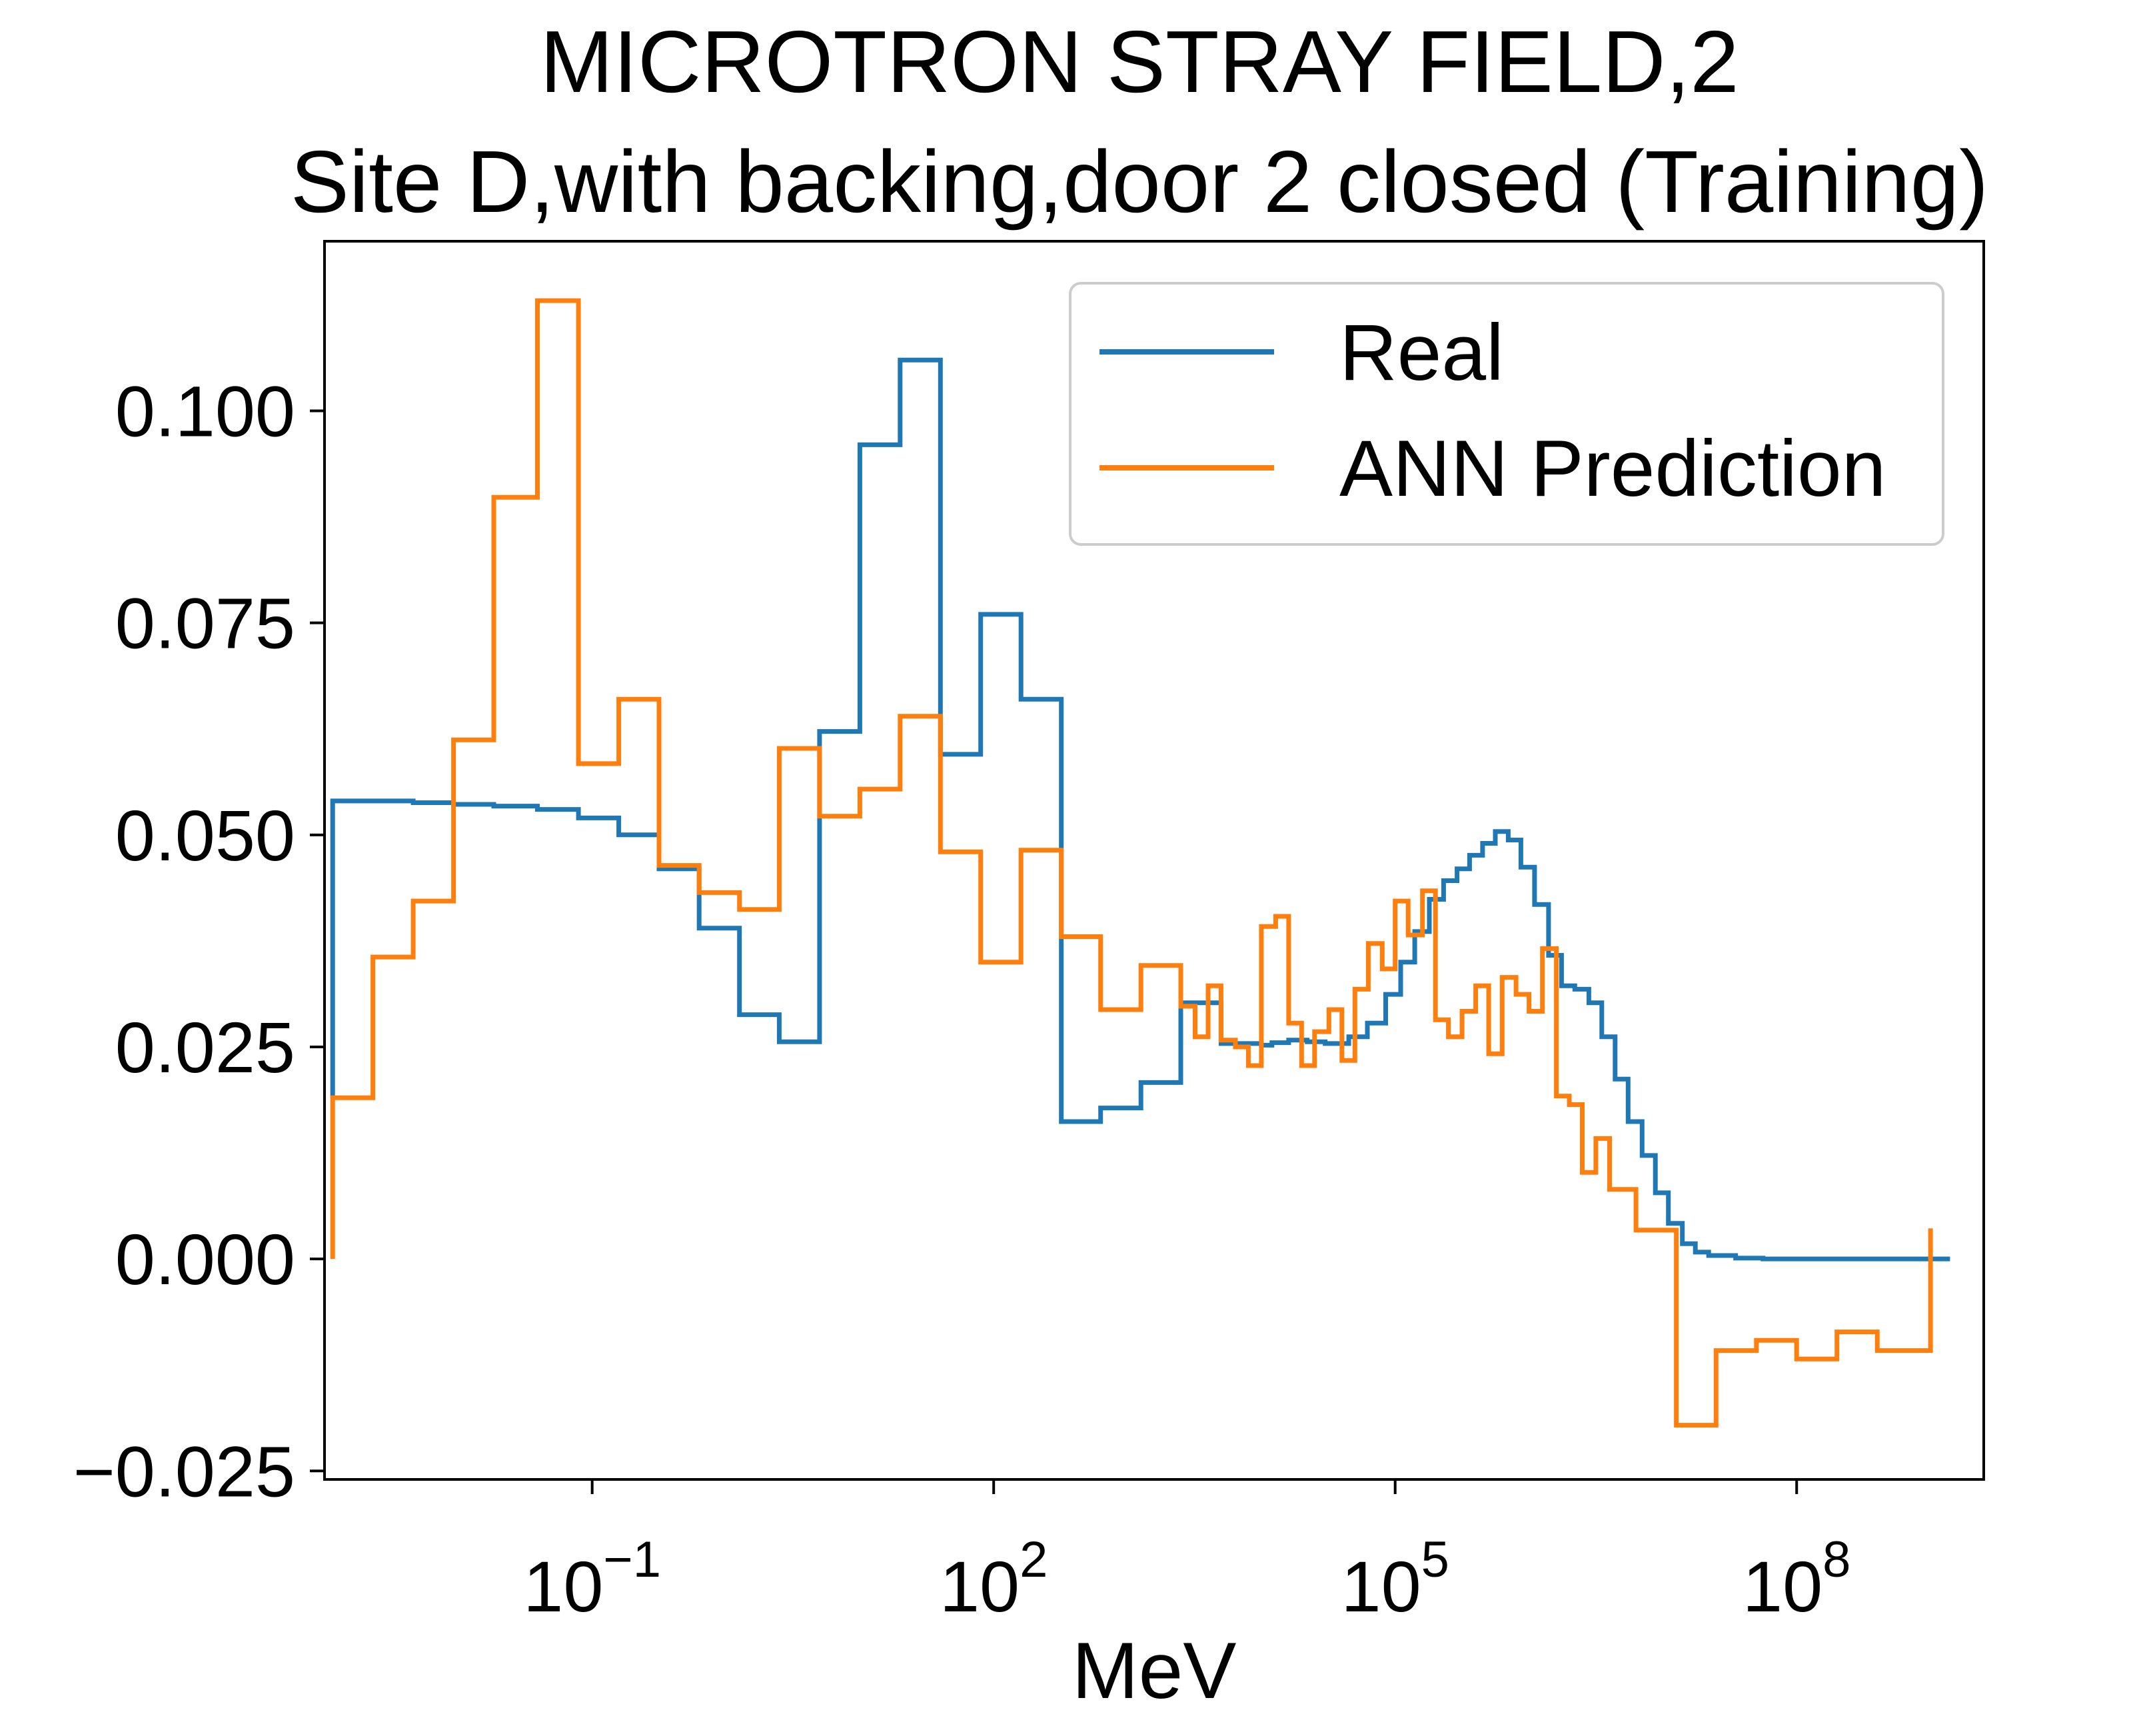 The width and height of the screenshot is (2147, 1736). What do you see at coordinates (592, 1579) in the screenshot?
I see `x-tick-label: 10⁻¹` at bounding box center [592, 1579].